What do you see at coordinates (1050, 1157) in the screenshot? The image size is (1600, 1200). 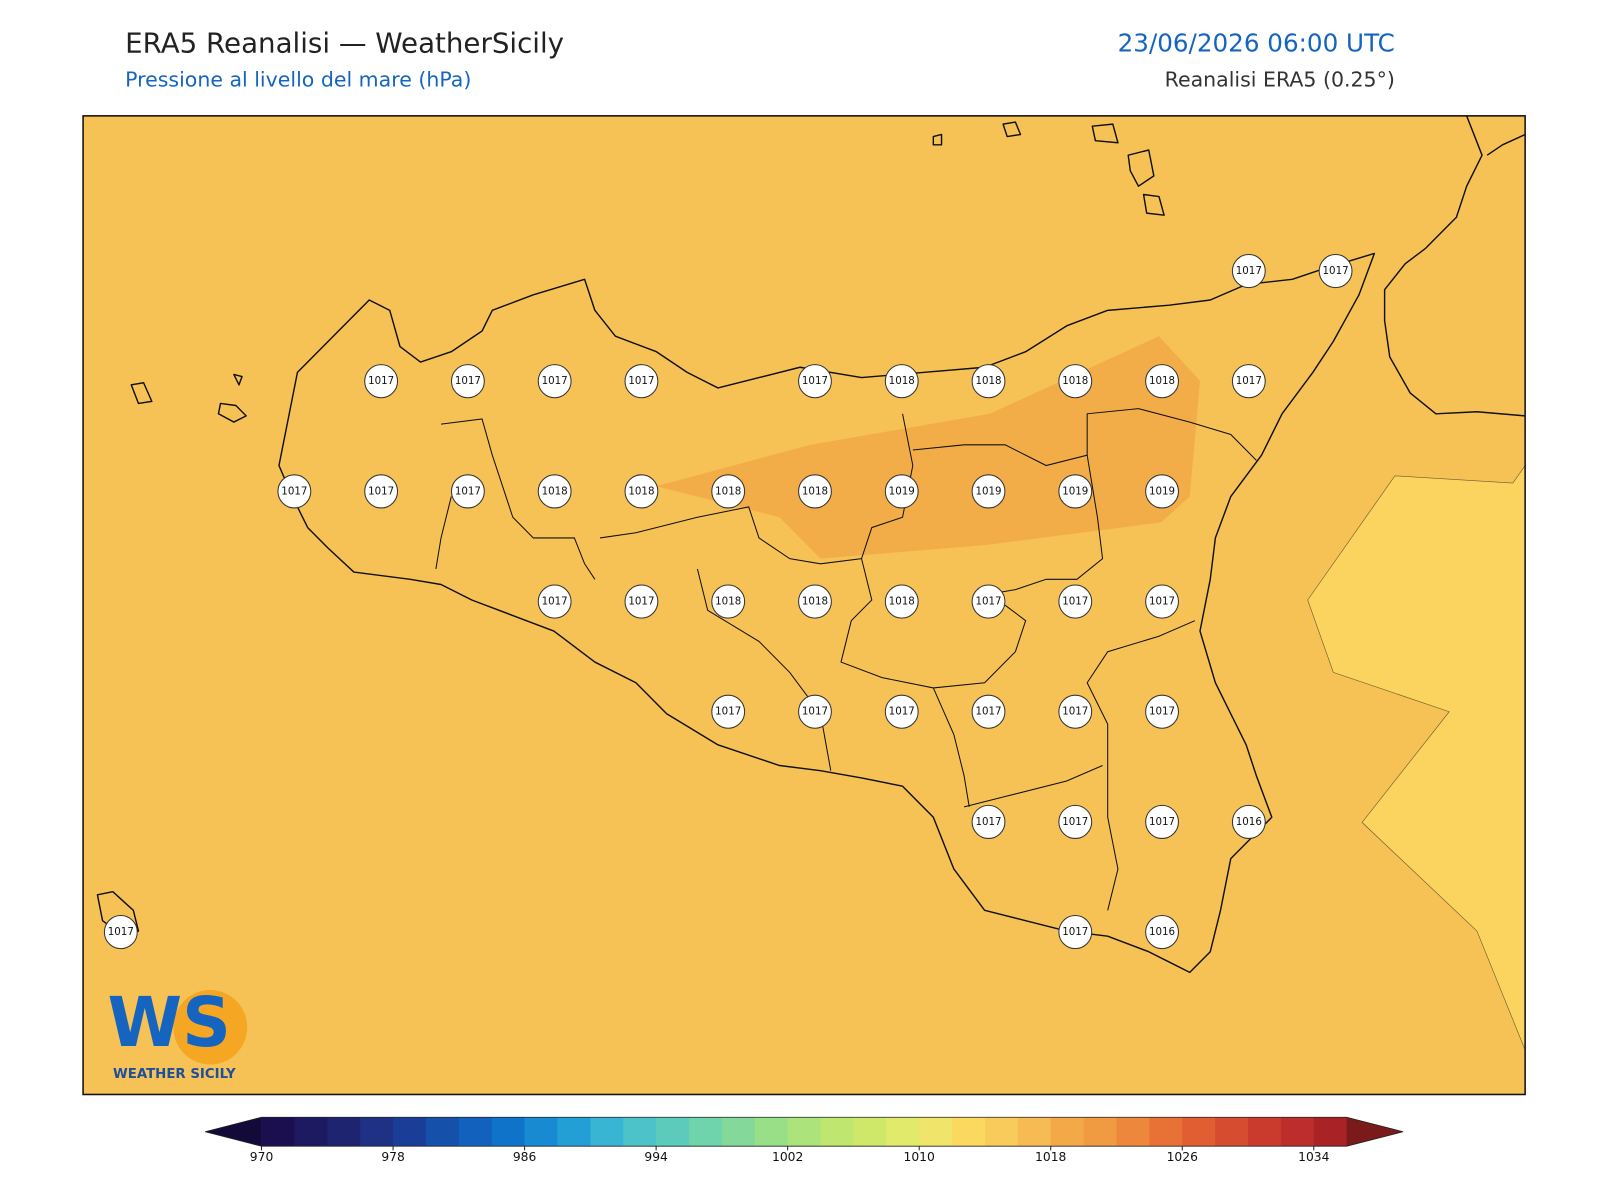 I see `colorbar-tick-label: 1018` at bounding box center [1050, 1157].